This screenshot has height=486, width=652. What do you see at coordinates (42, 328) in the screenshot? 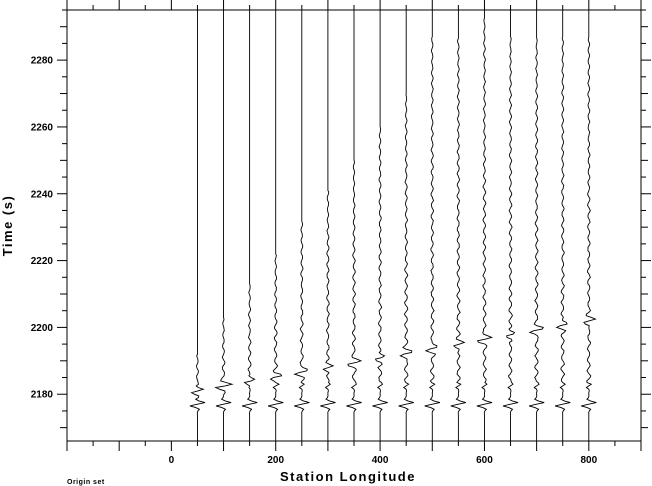
I see `y-tick-label: 2200` at bounding box center [42, 328].